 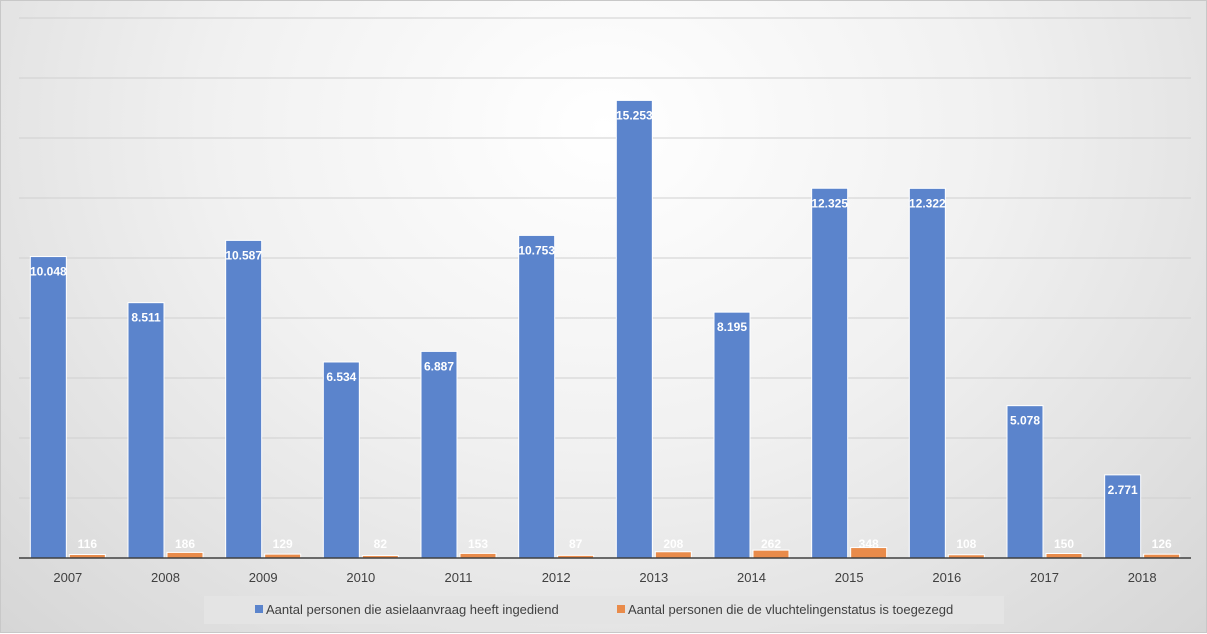 I want to click on data-label-asylum-requests: 2.771, so click(x=1123, y=490).